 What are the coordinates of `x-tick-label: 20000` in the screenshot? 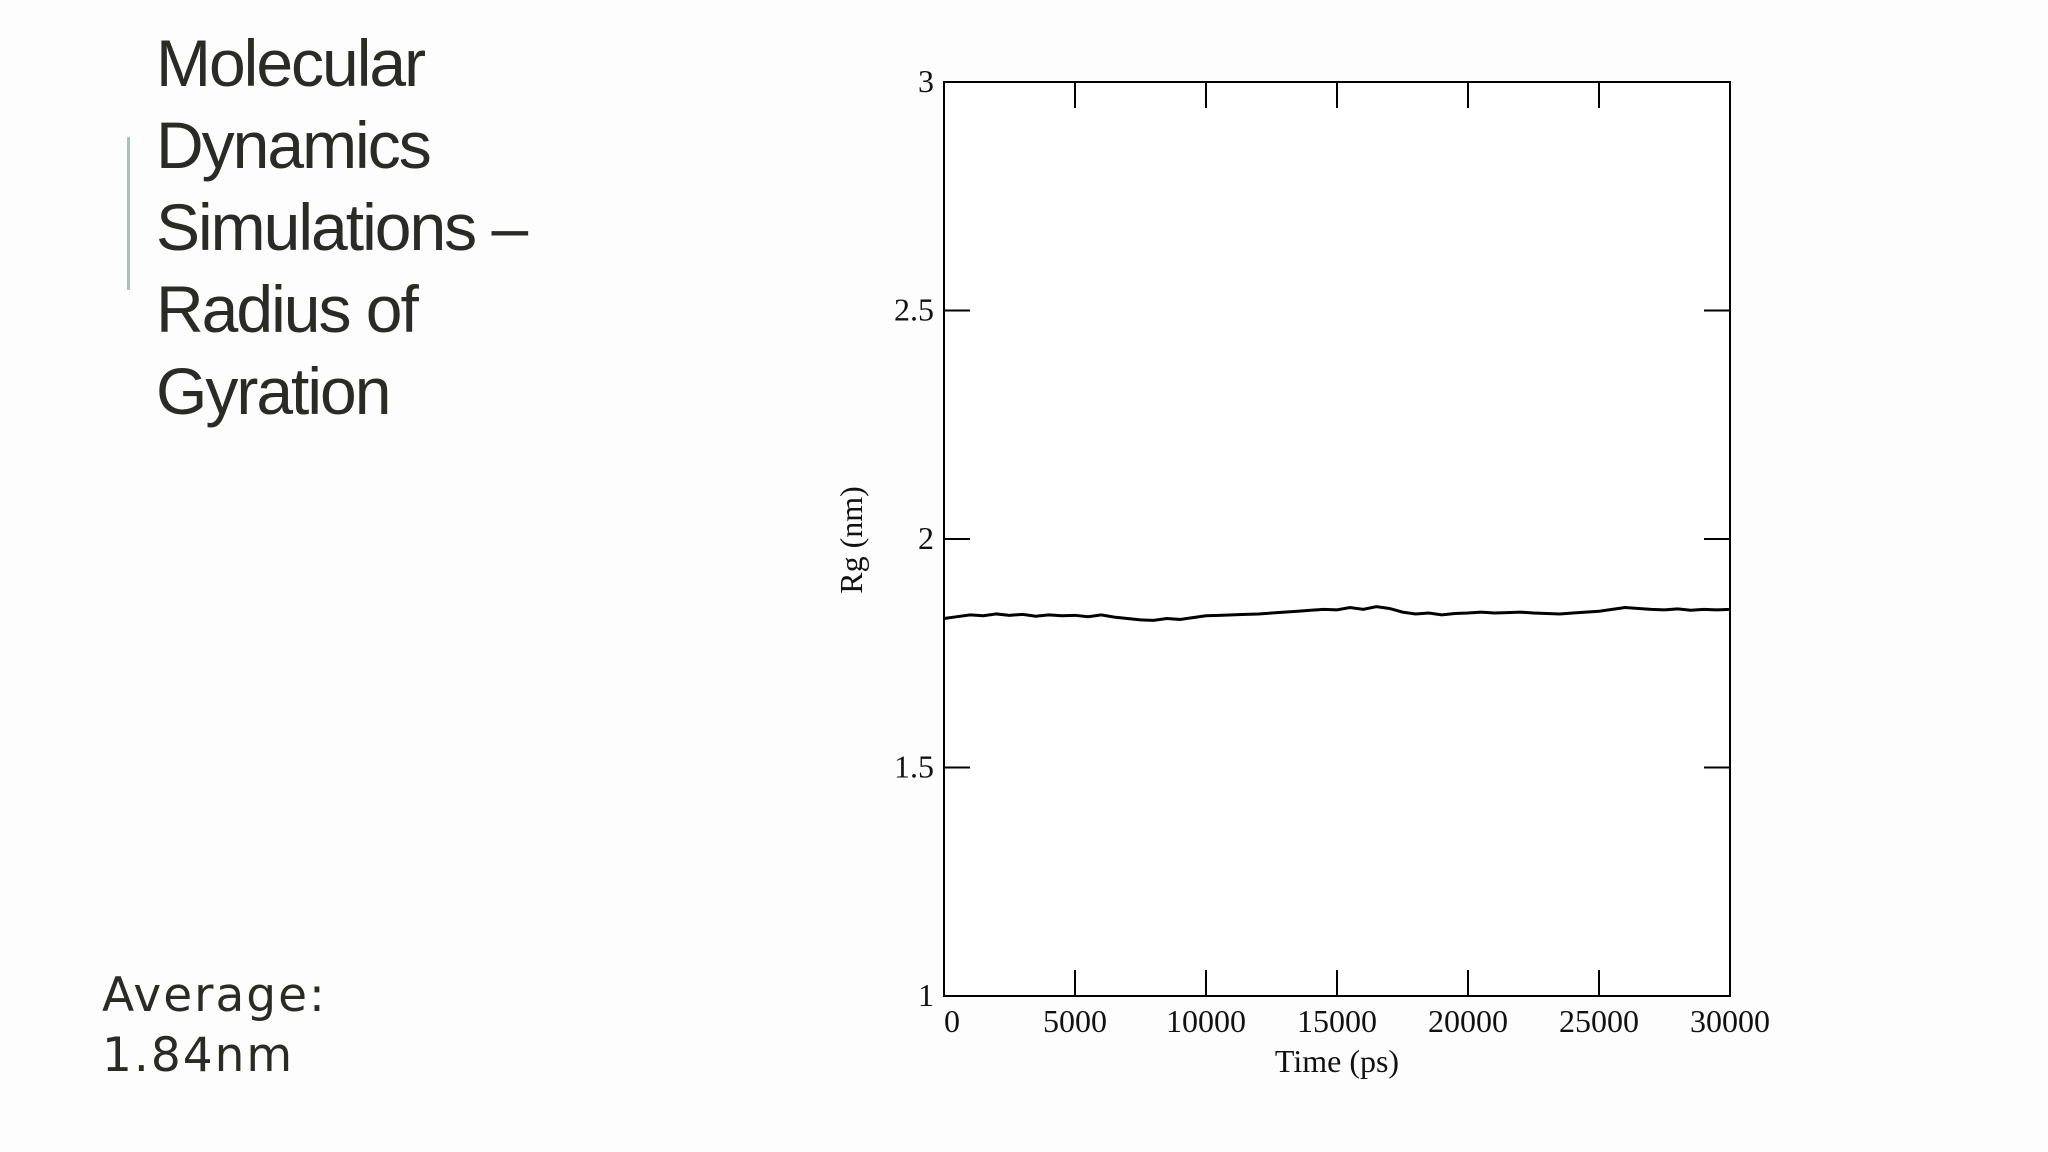 It's located at (1468, 1021).